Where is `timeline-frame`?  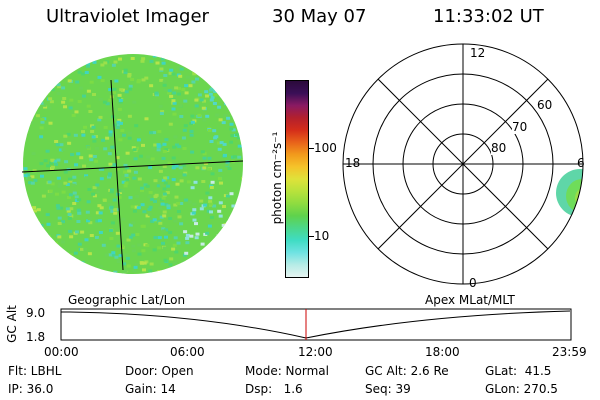
timeline-frame is located at coordinates (316, 324).